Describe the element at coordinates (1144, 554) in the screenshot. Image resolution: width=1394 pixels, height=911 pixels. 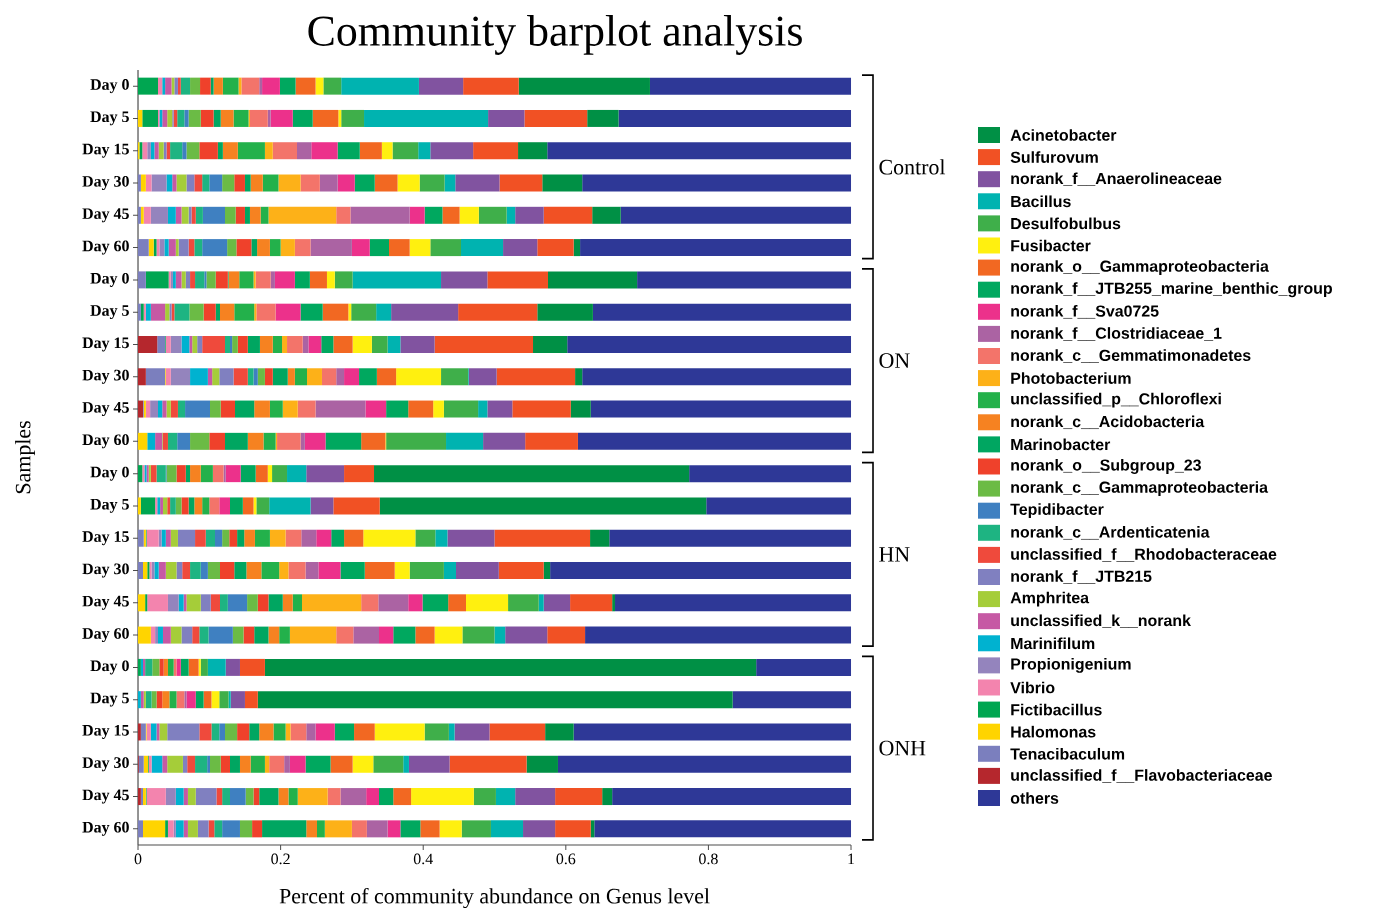
I see `legend-label: unclassified_f__Rhodobacteraceae` at that location.